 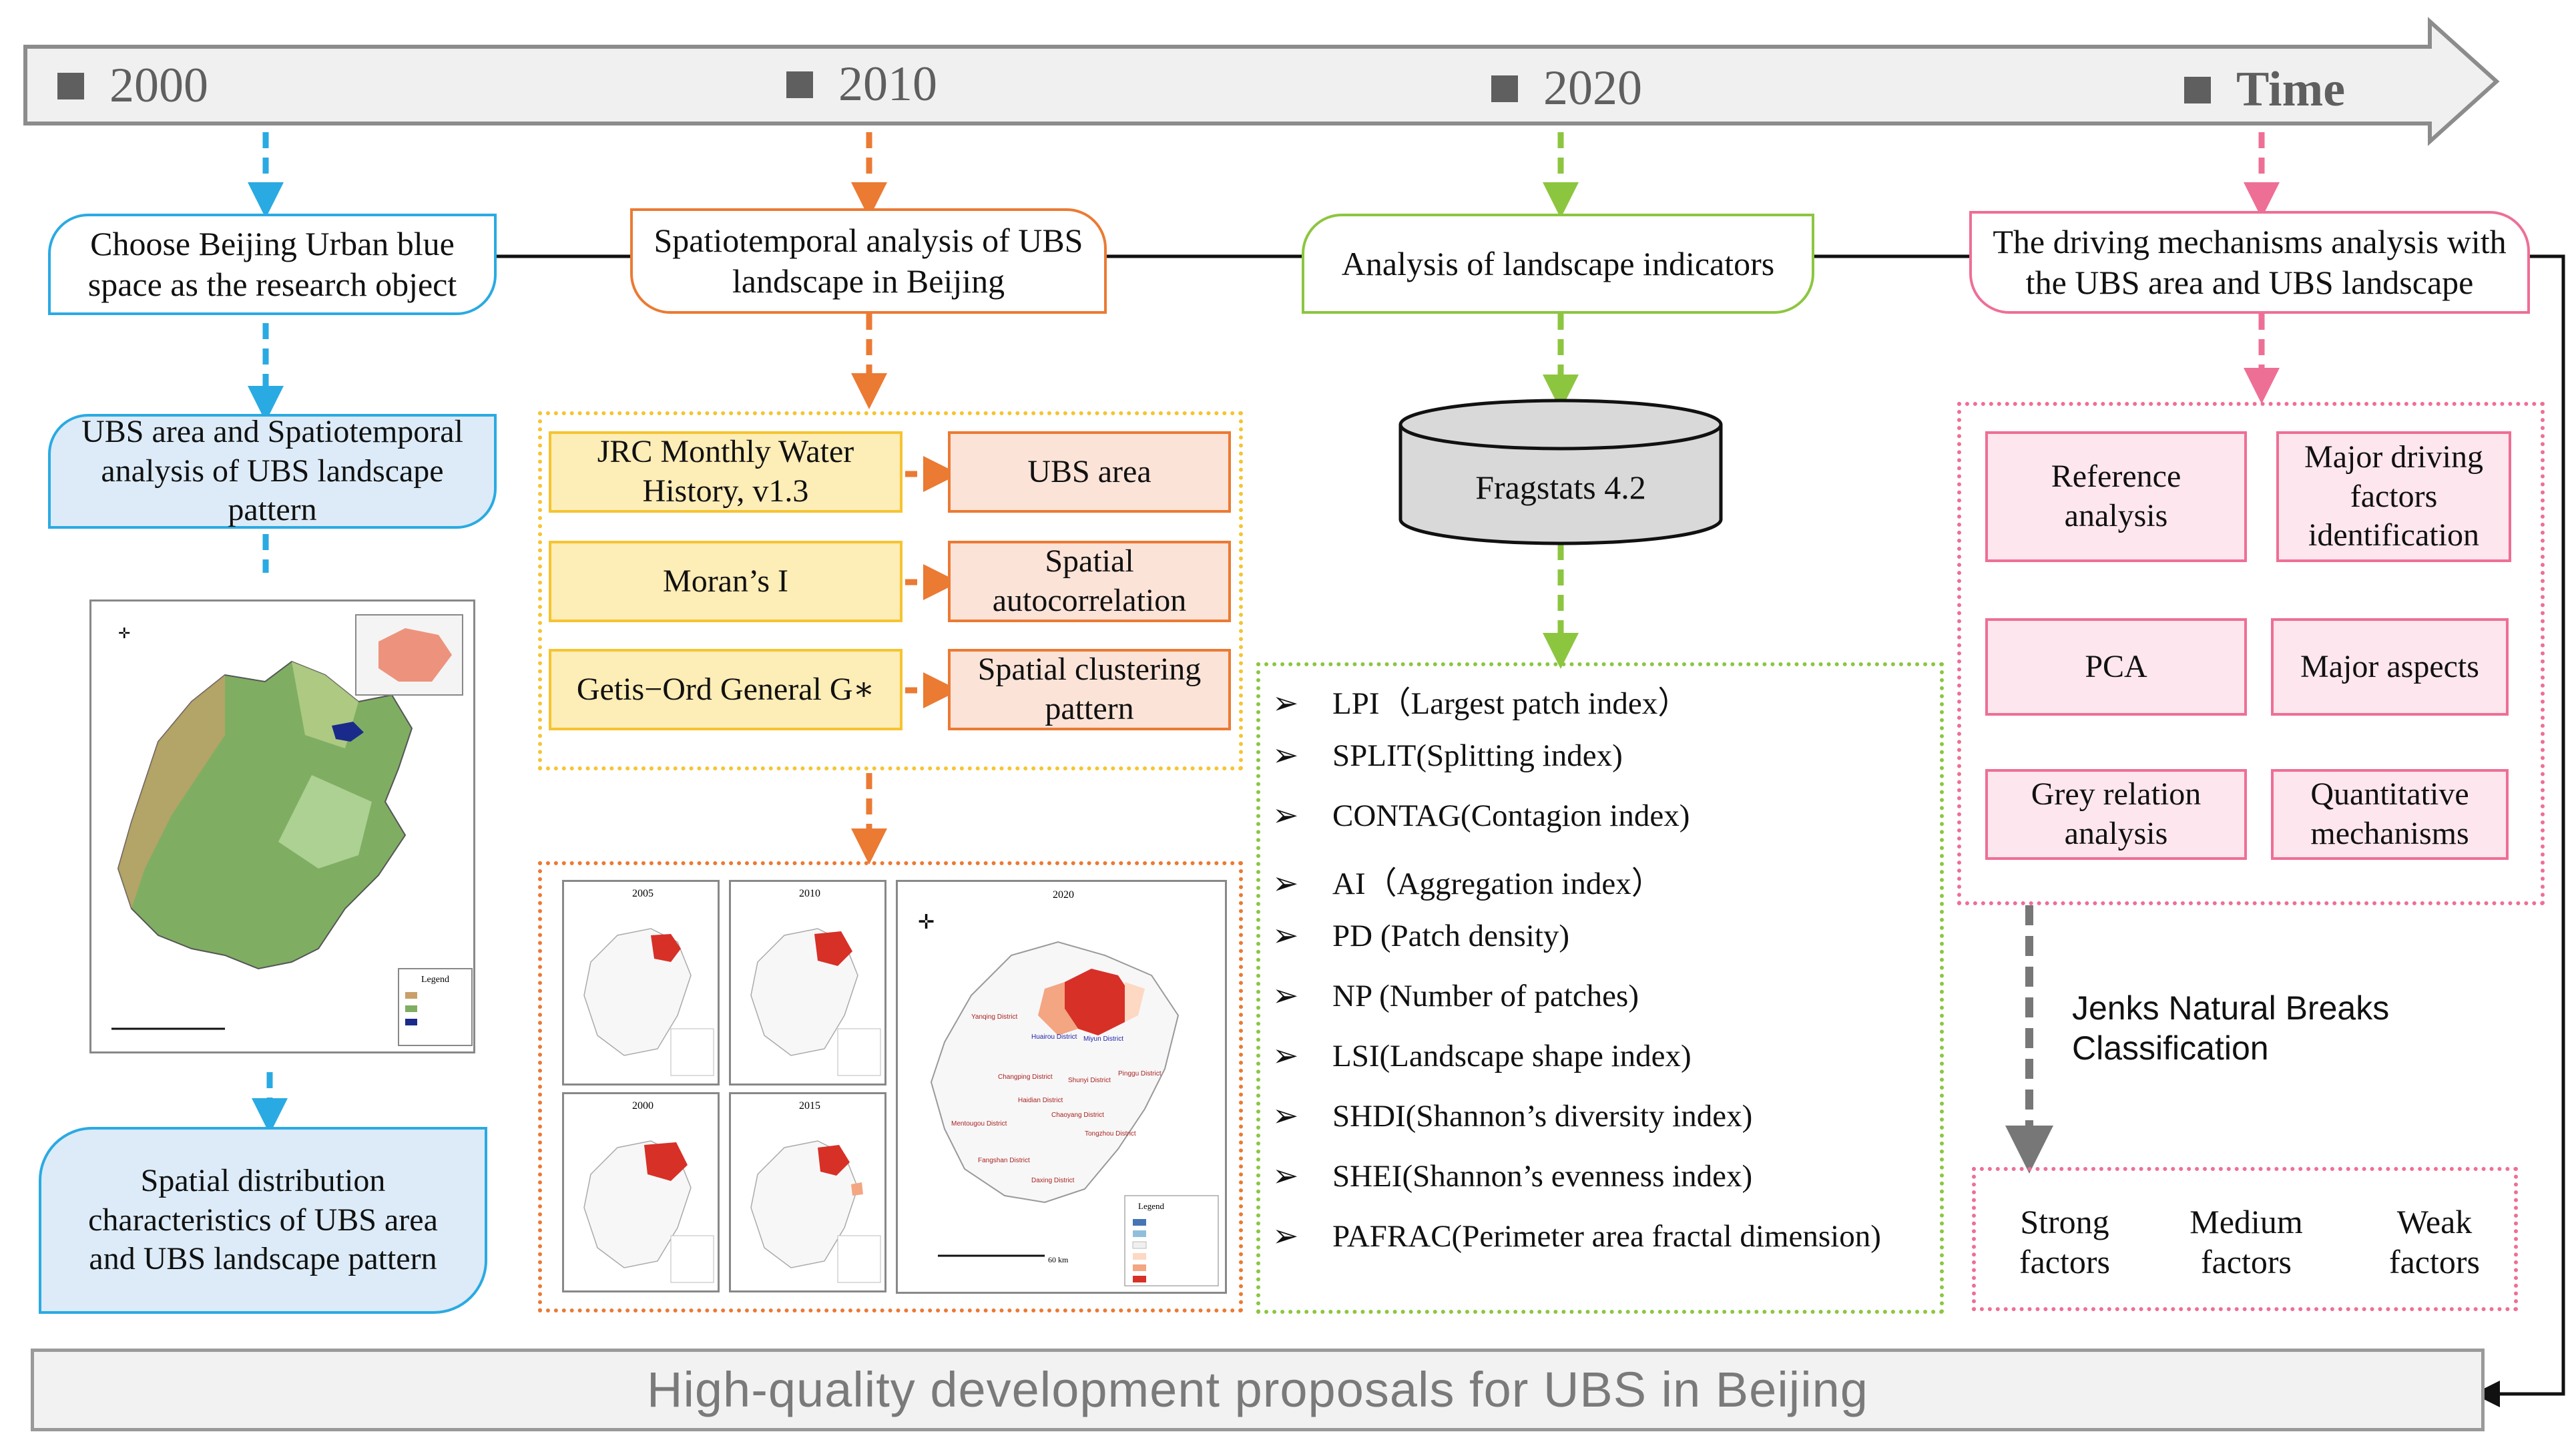 I want to click on quantitative-mechanisms-label: Quantitative mechanisms, so click(x=2389, y=814).